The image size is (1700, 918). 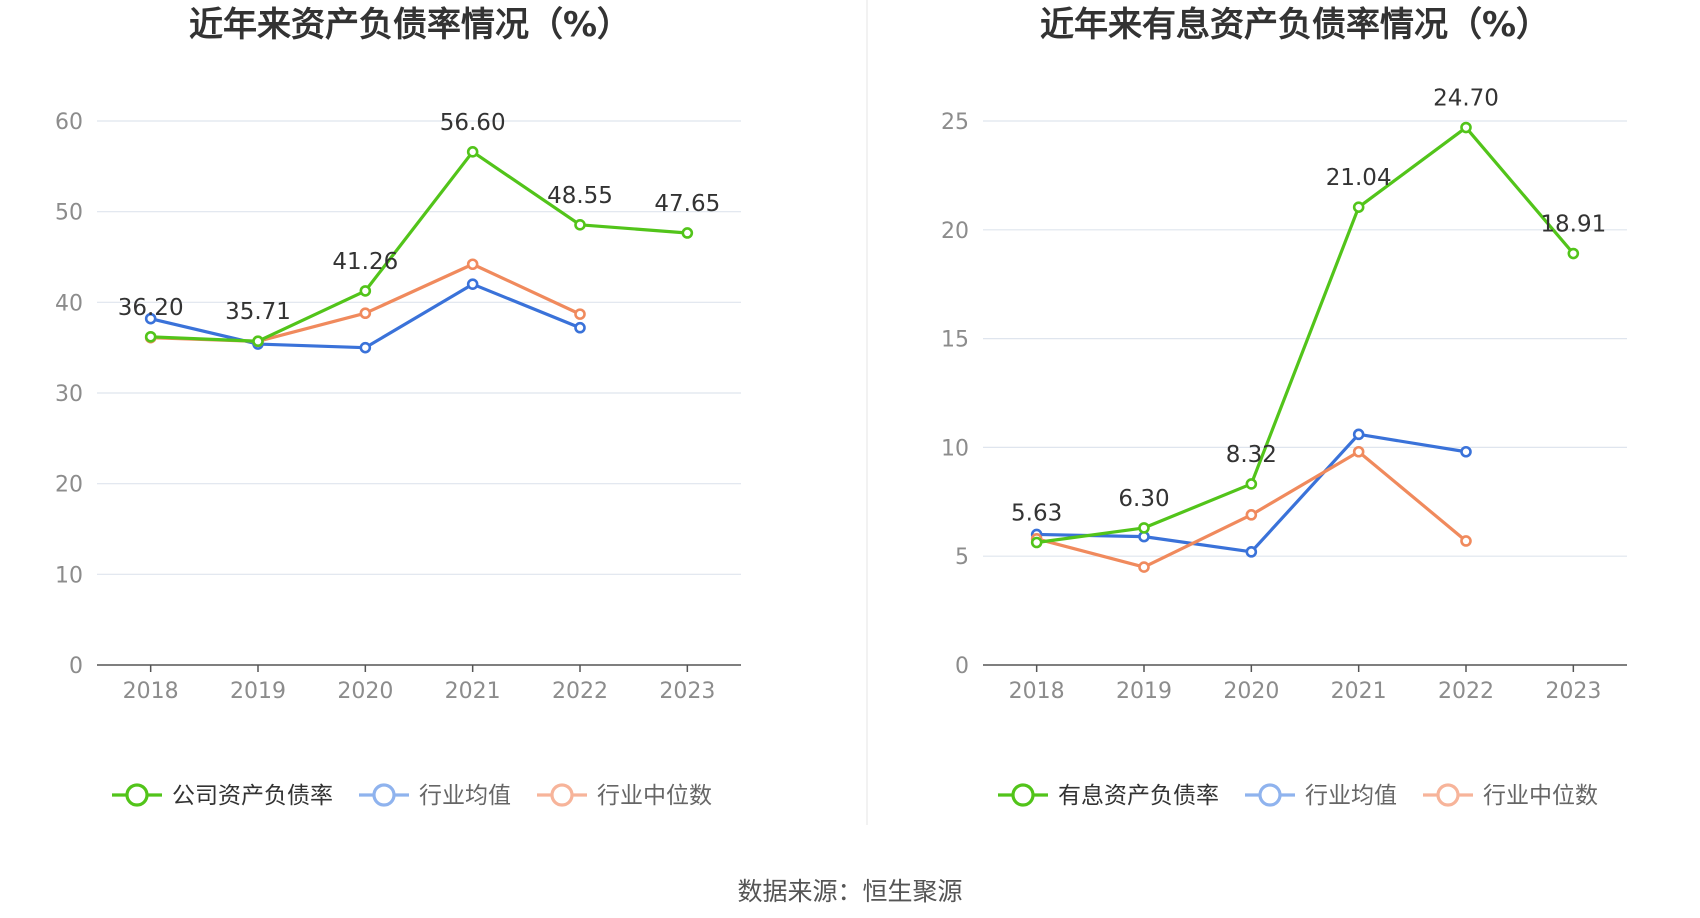 I want to click on data-label: 5.63, so click(x=1036, y=513).